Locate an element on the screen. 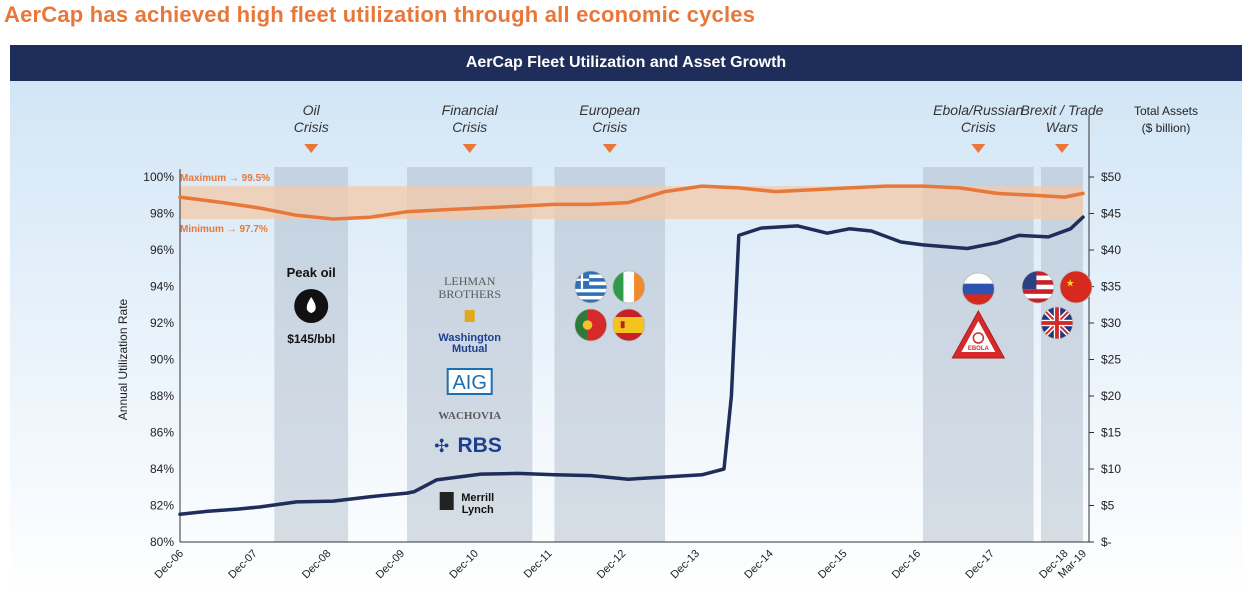 The height and width of the screenshot is (609, 1248). left-tick-label-10: 100% is located at coordinates (158, 177).